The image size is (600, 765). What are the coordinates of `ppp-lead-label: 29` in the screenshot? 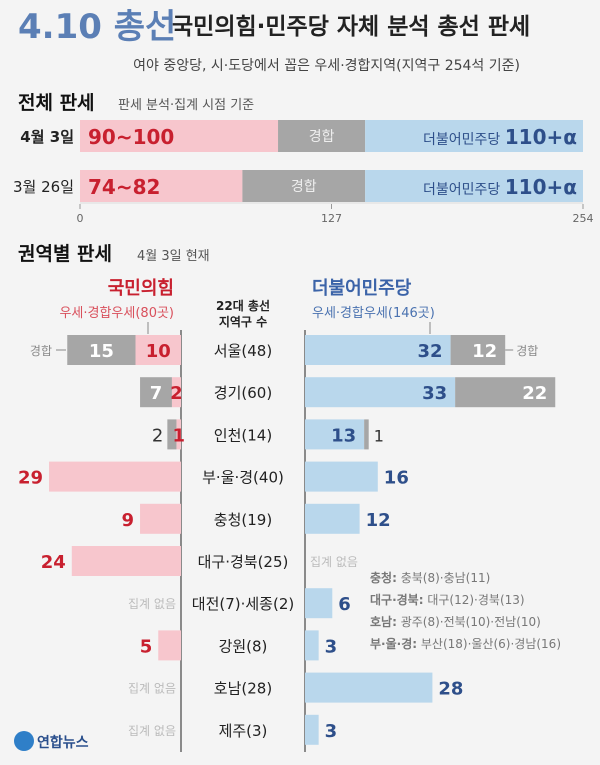 It's located at (30, 478).